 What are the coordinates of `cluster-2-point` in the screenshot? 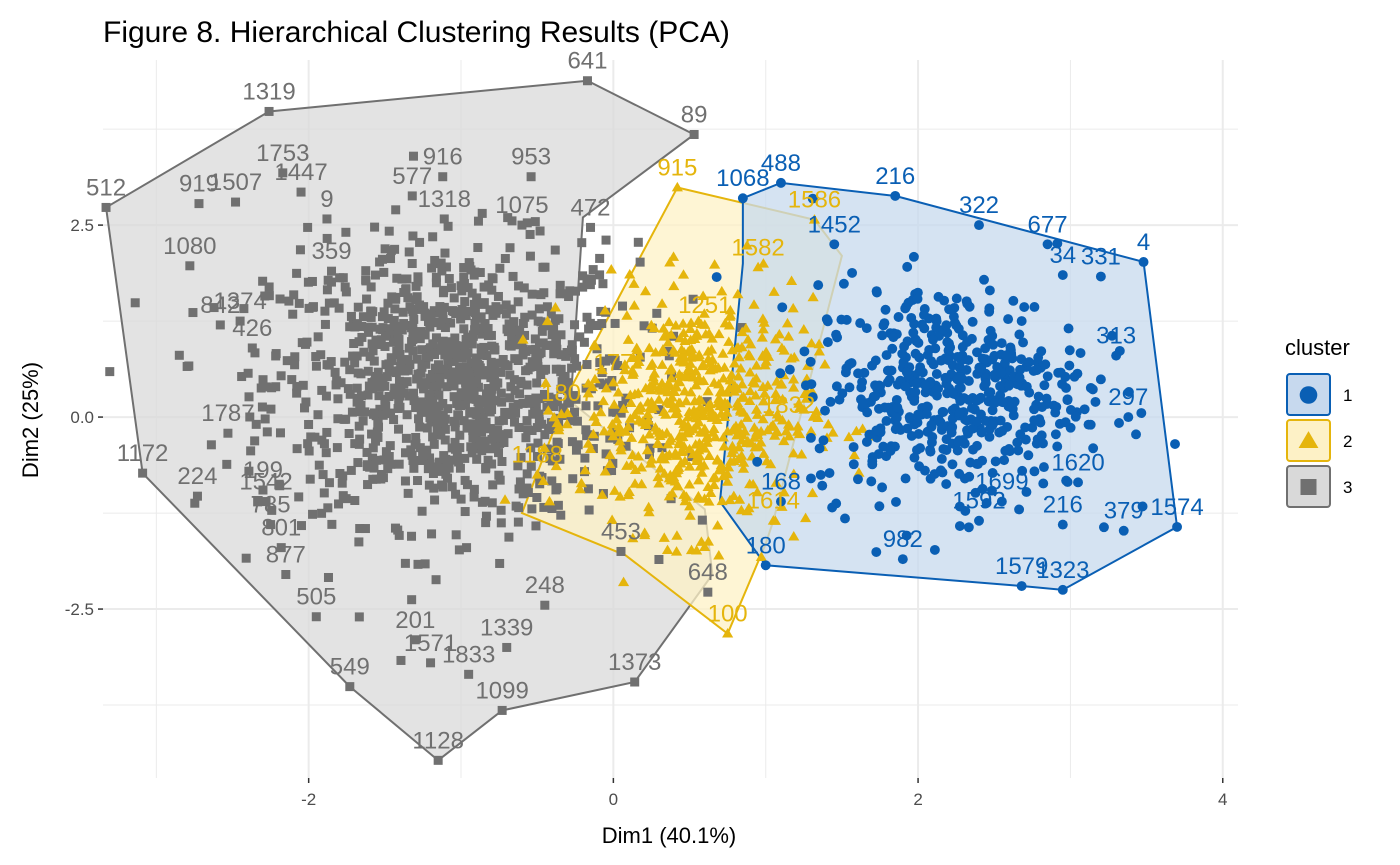 It's located at (613, 381).